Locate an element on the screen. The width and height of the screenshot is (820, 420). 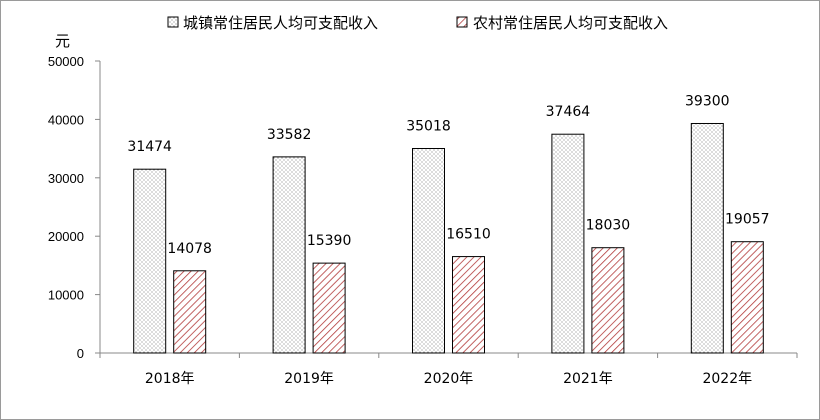
y-tick-label: 30000 is located at coordinates (66, 178).